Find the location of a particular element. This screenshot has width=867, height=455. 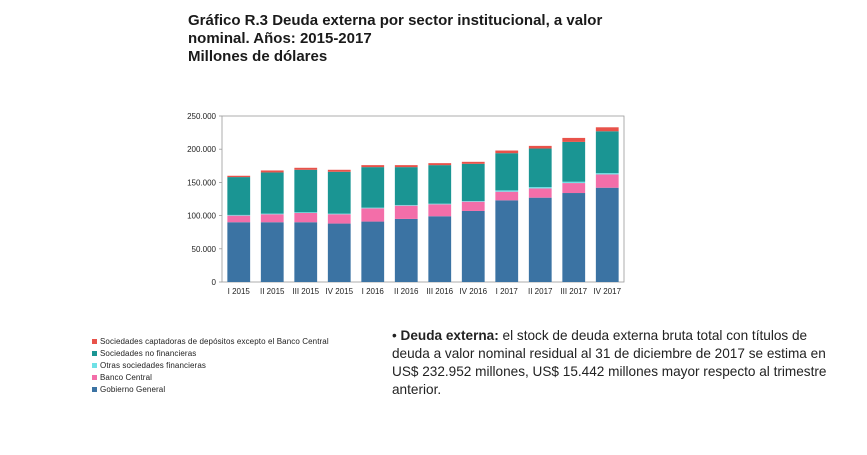

y-tick-label: 50.000 is located at coordinates (204, 249).